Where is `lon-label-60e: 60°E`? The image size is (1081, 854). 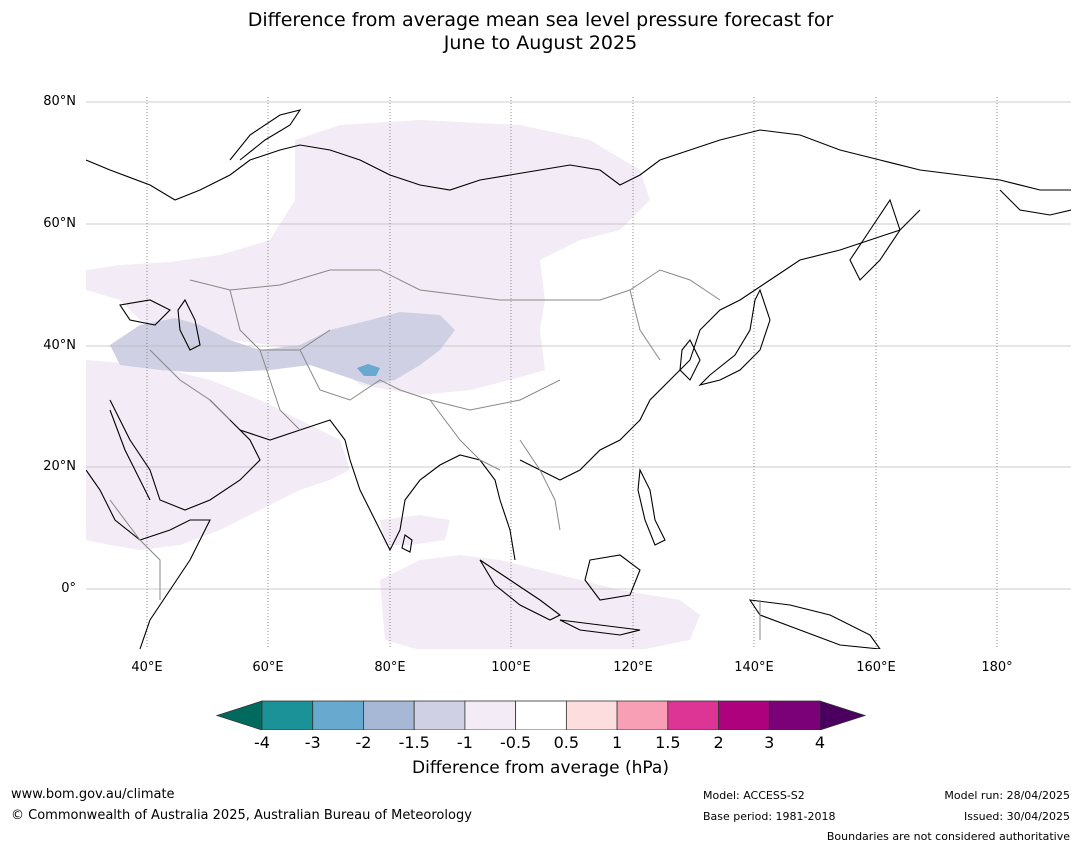
lon-label-60e: 60°E is located at coordinates (268, 667).